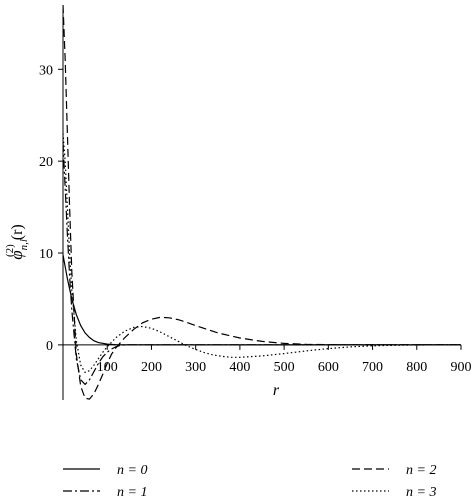 This screenshot has width=474, height=503. I want to click on x-tick-label: 900, so click(461, 367).